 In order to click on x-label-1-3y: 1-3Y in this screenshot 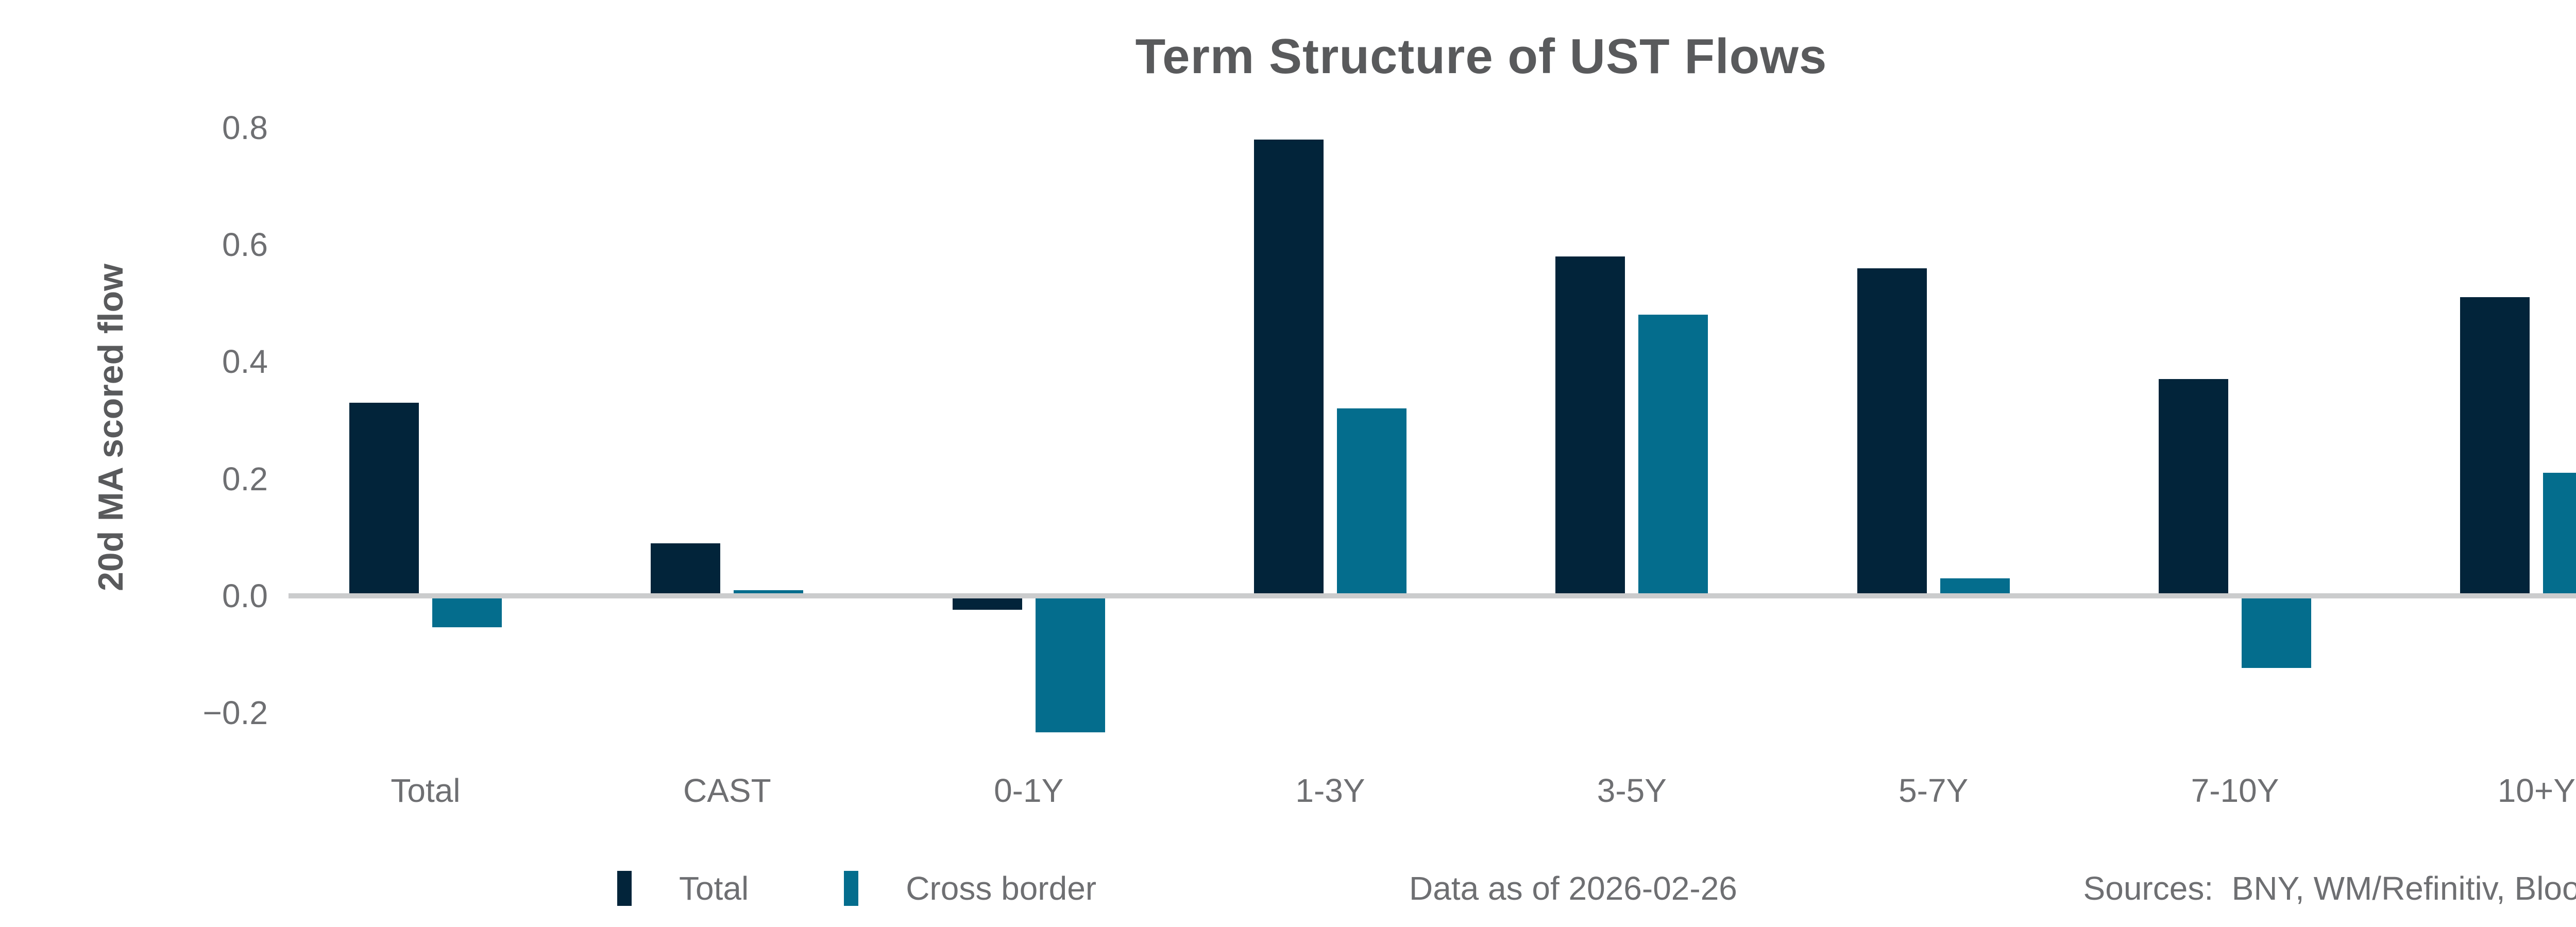, I will do `click(1330, 790)`.